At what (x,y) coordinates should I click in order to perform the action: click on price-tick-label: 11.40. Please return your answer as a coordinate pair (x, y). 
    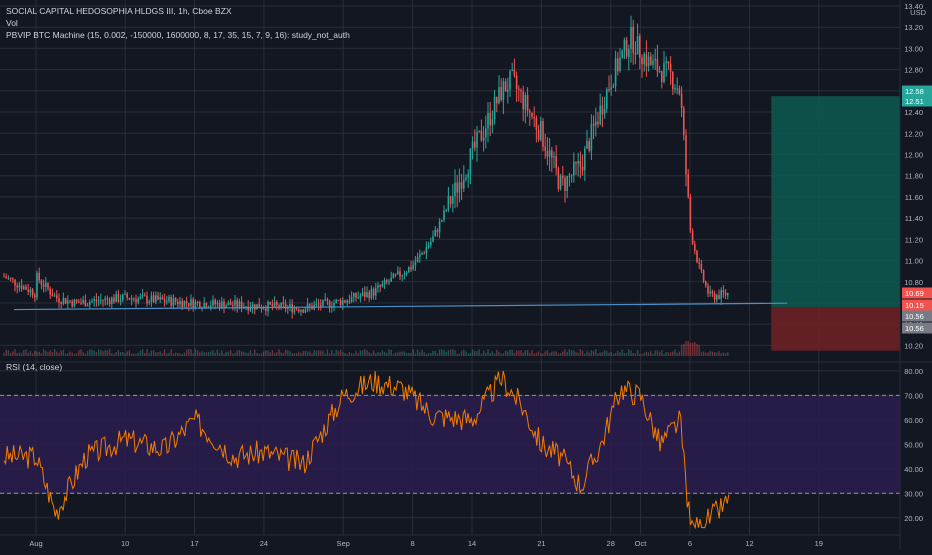
    Looking at the image, I should click on (914, 218).